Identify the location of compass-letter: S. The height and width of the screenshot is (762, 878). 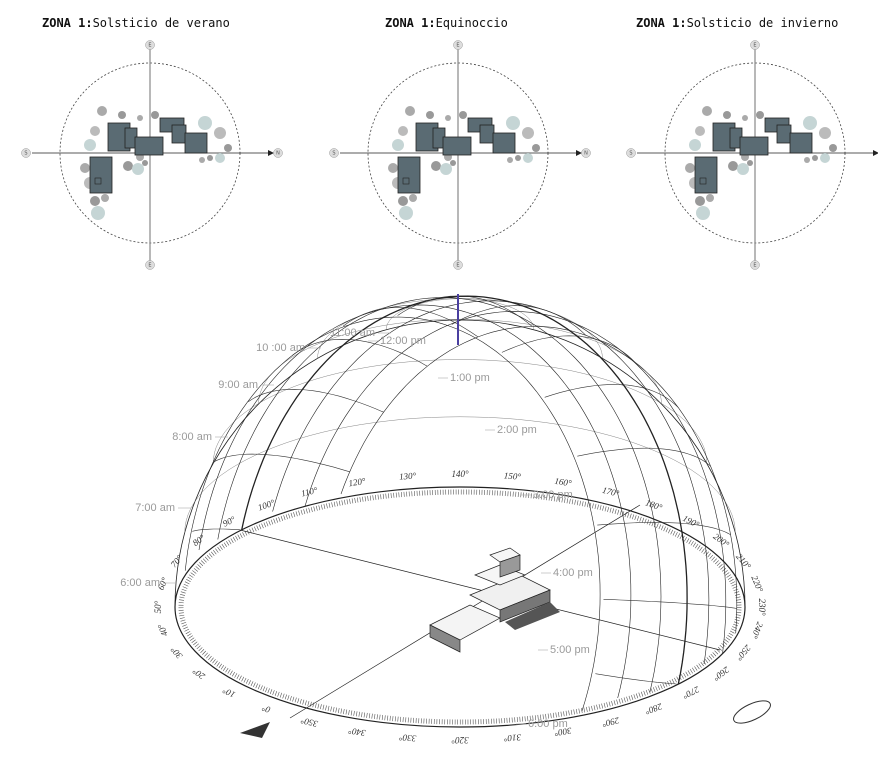
(333, 154).